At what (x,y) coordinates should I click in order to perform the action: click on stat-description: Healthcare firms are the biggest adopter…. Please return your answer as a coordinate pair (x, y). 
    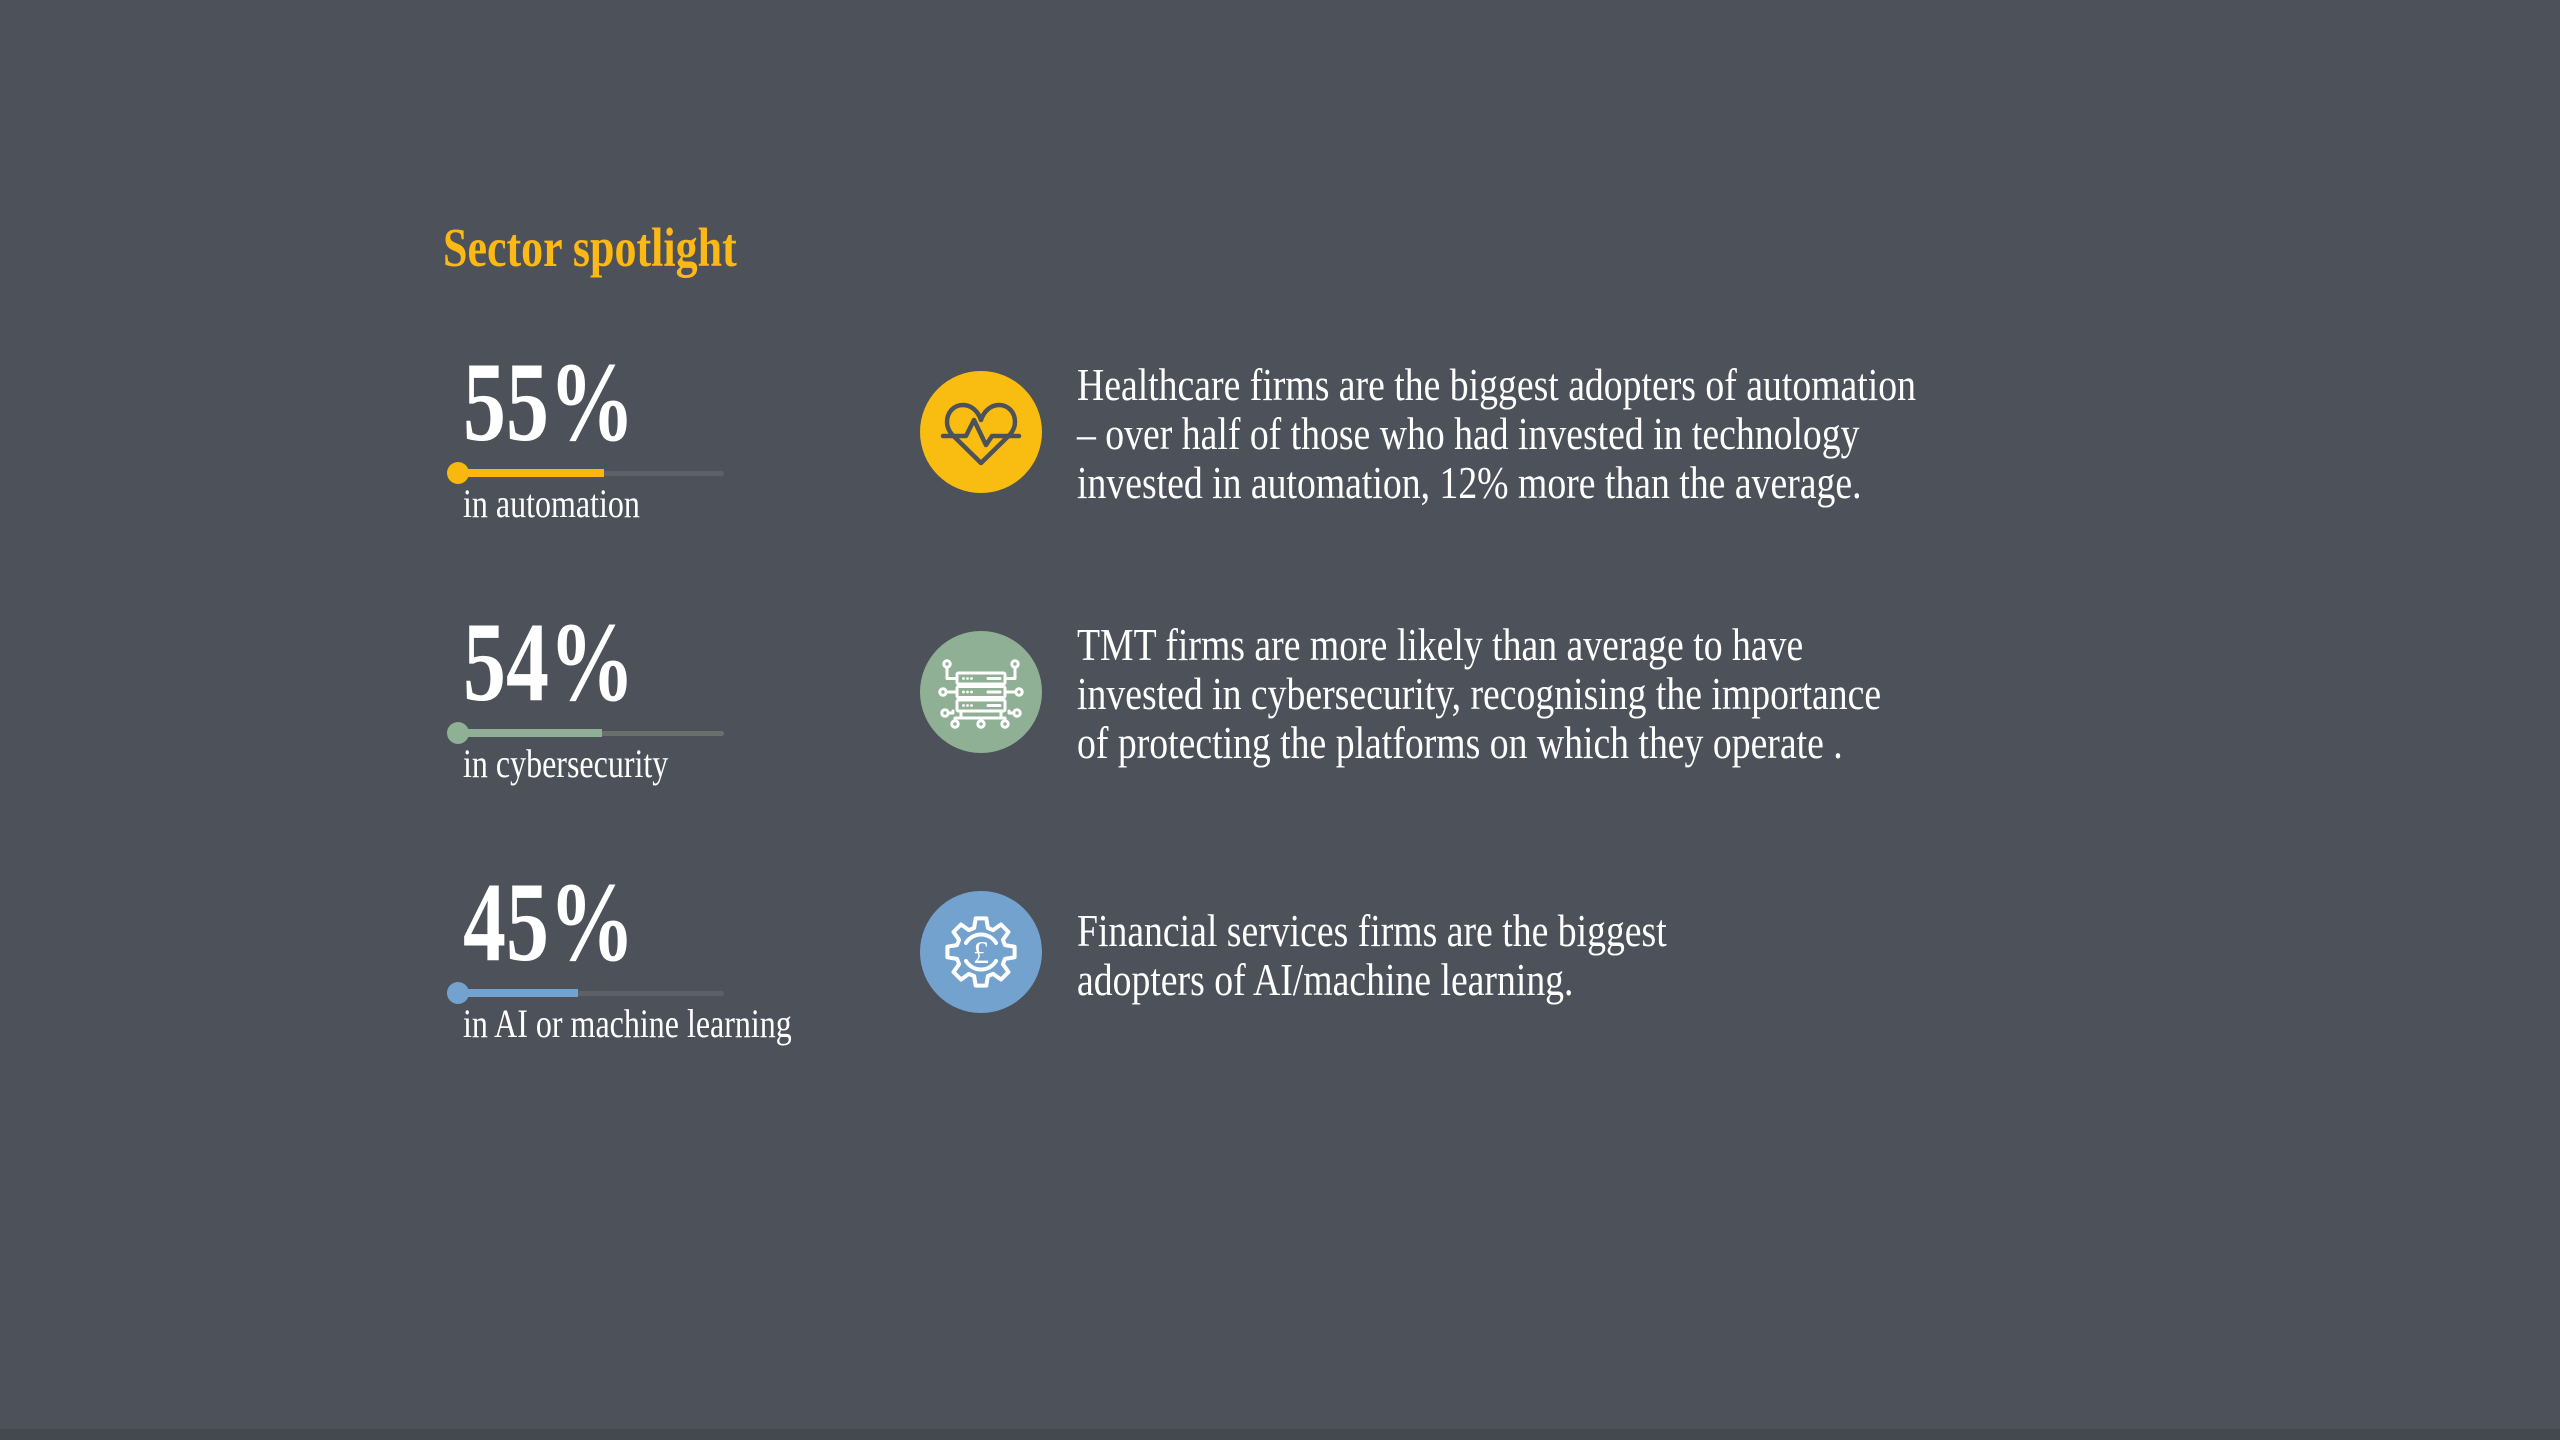
    Looking at the image, I should click on (1496, 433).